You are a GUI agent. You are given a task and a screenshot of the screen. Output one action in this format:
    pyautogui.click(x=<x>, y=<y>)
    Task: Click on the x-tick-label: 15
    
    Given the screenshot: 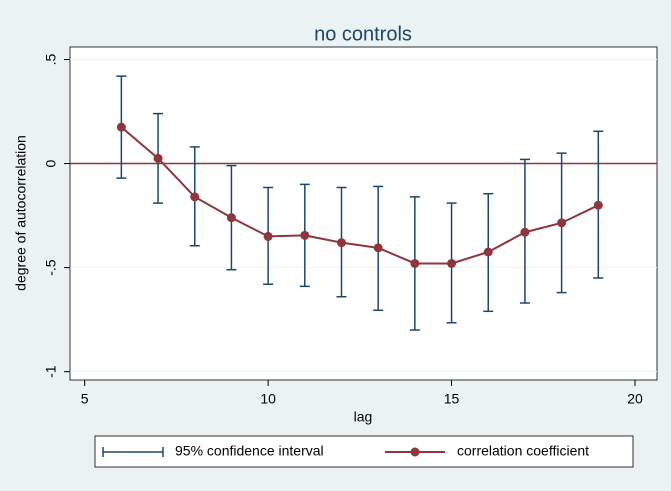 What is the action you would take?
    pyautogui.click(x=452, y=399)
    